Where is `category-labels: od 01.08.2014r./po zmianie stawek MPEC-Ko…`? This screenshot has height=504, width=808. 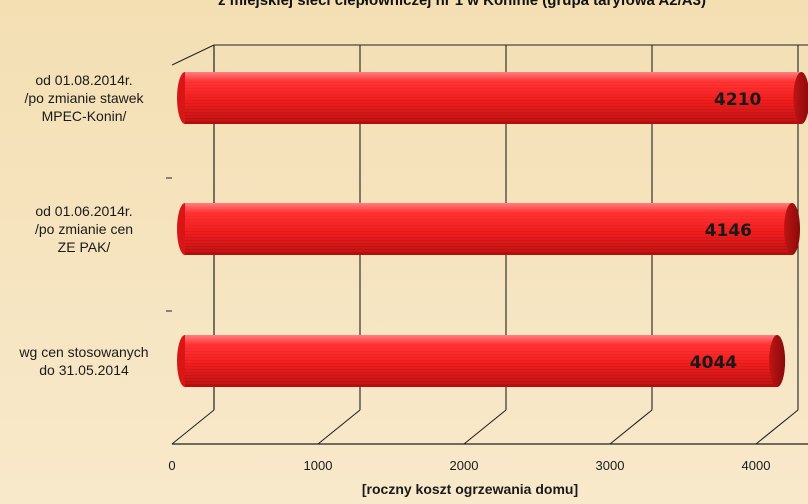 category-labels: od 01.08.2014r./po zmianie stawek MPEC-Ko… is located at coordinates (83, 225).